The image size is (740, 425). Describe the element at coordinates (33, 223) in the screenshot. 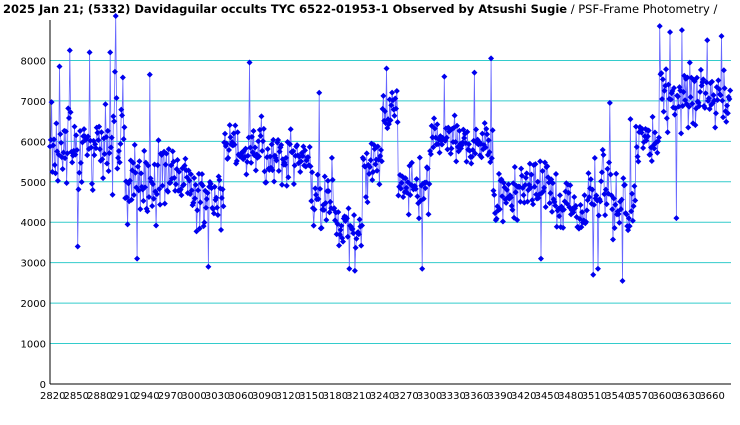

I see `y-tick-labels: 0 1000 2000 3000 4000 5000 6000 7000 8000` at that location.